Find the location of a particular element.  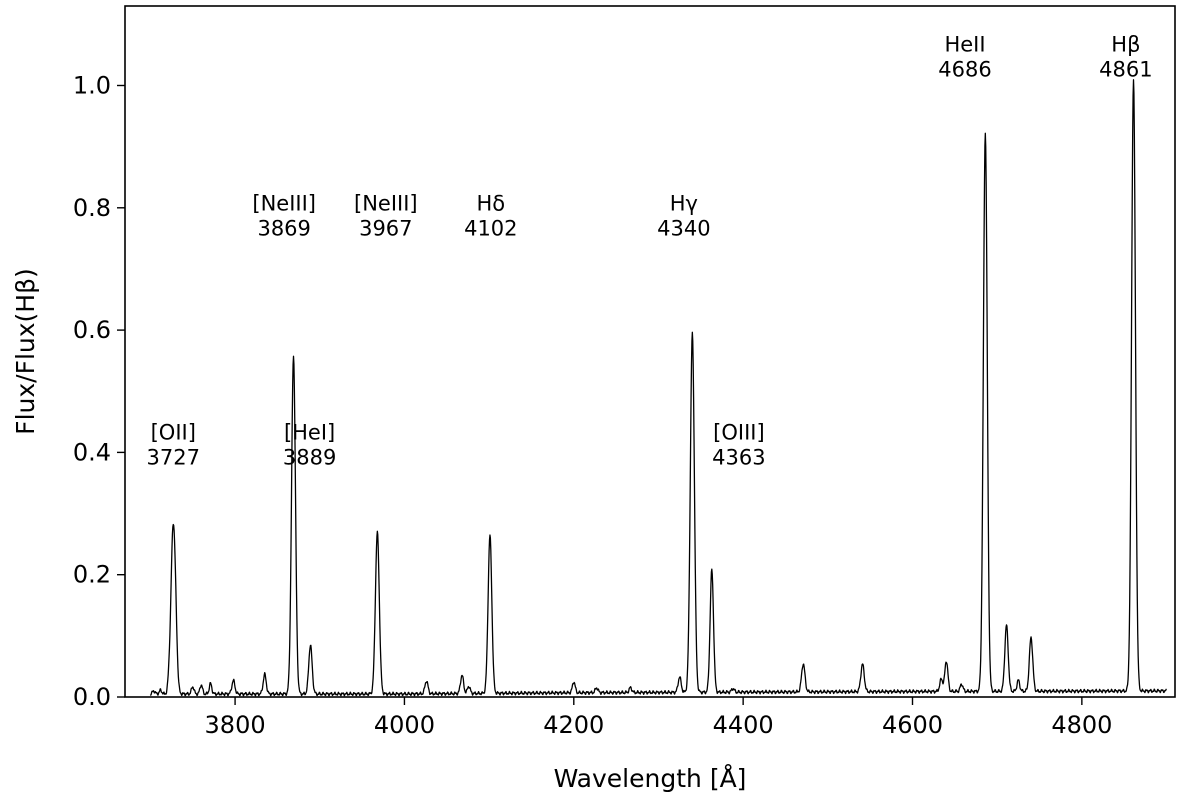

annotation-wavelength: 3727 is located at coordinates (173, 458).